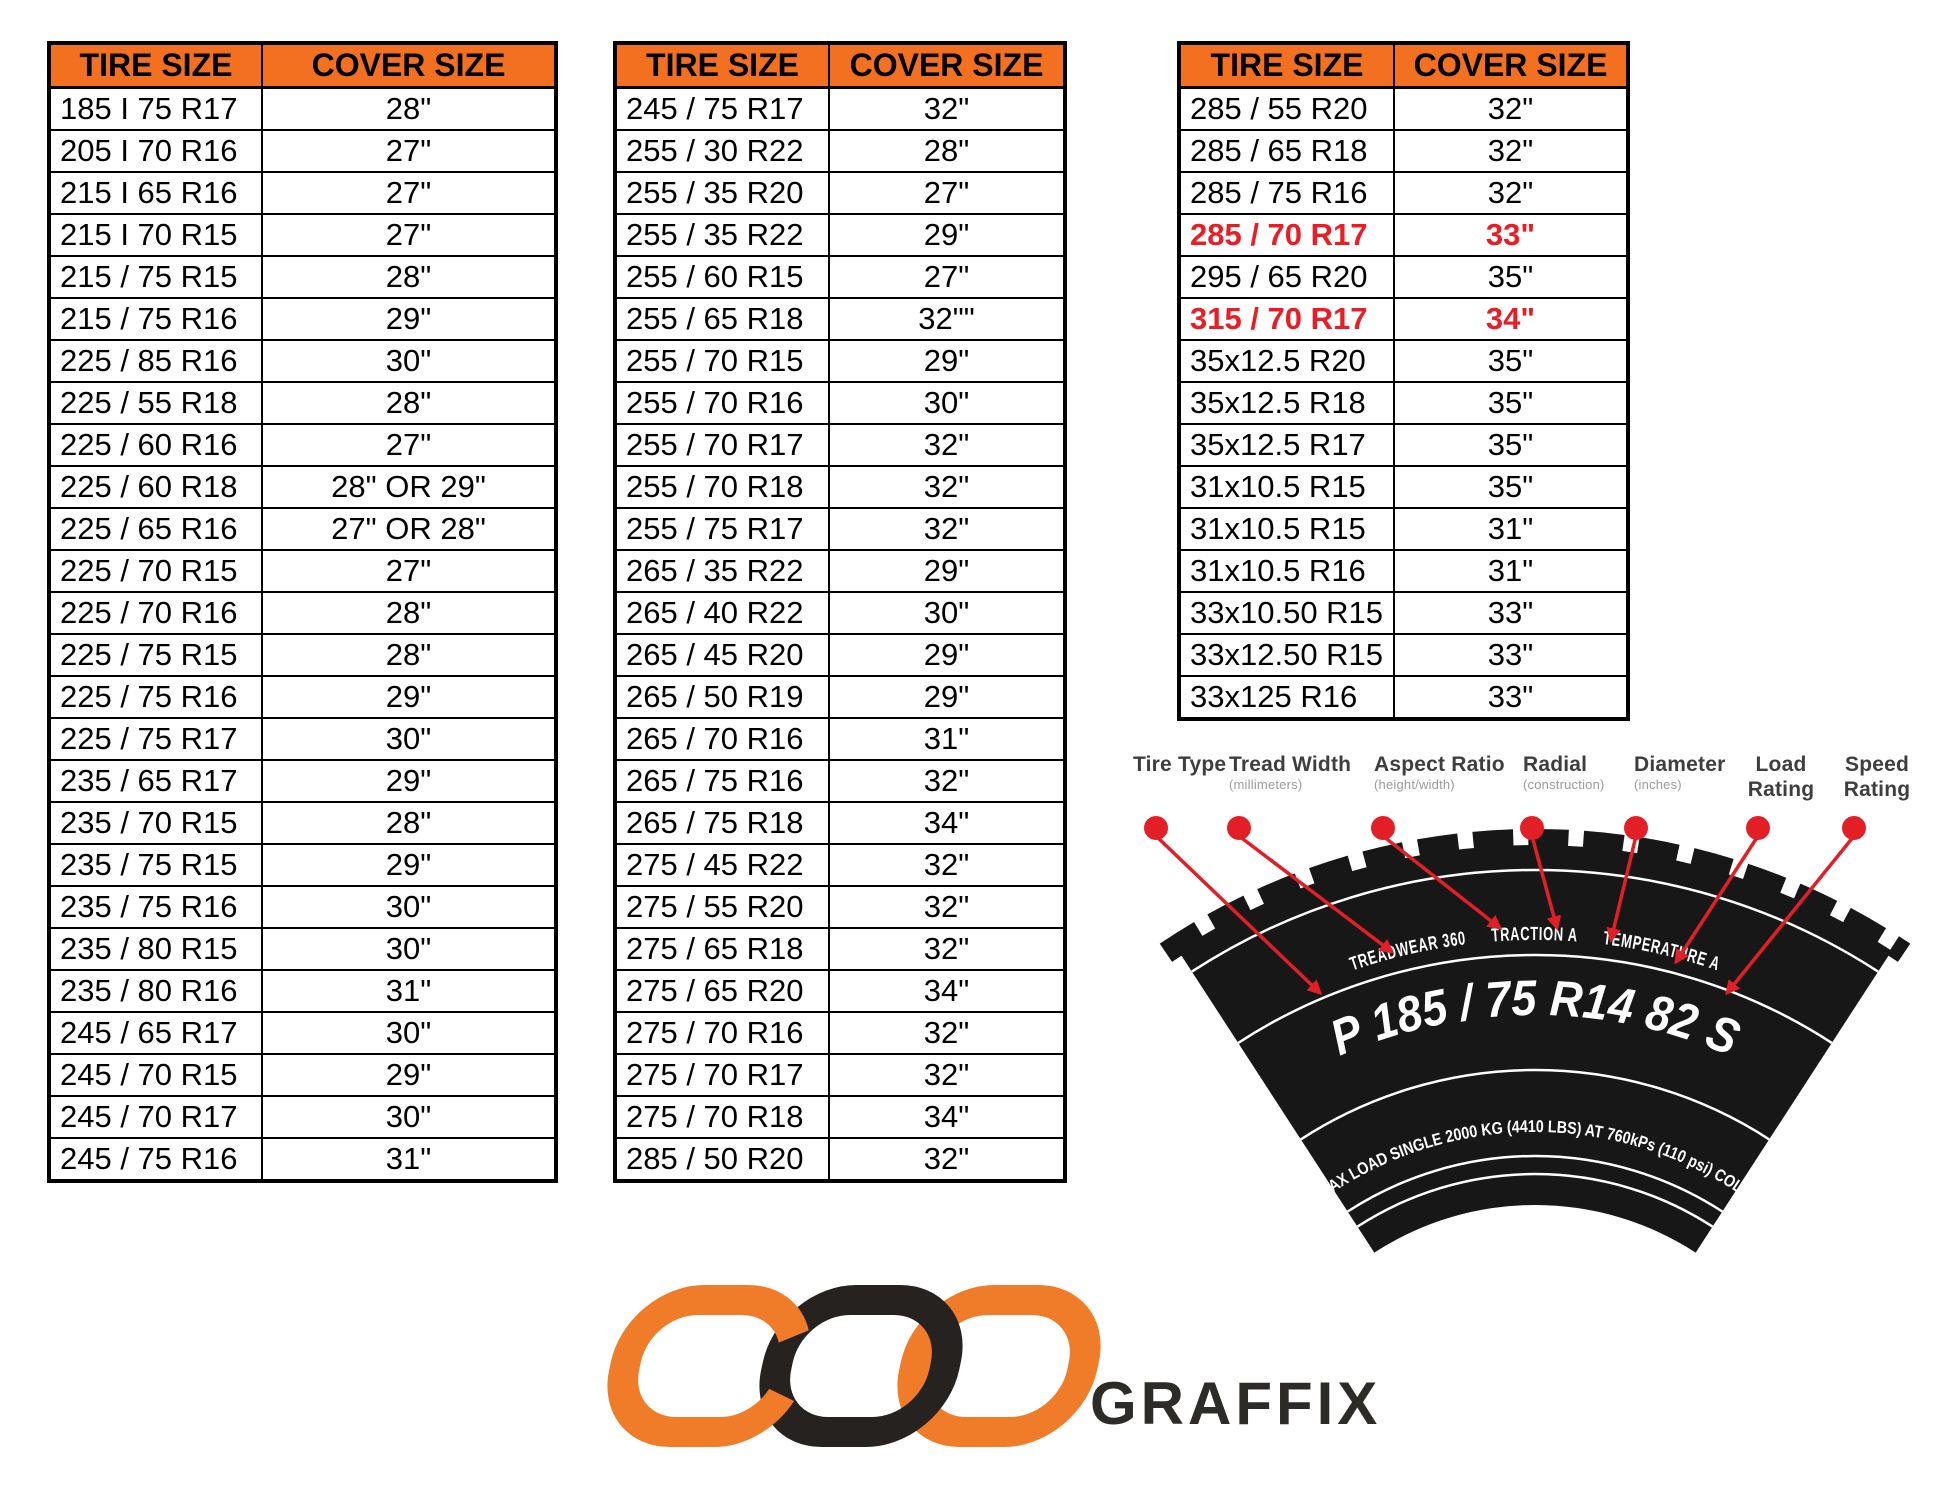 This screenshot has height=1504, width=1946. What do you see at coordinates (155, 1033) in the screenshot?
I see `tire-size-cell: 245 / 65 R17` at bounding box center [155, 1033].